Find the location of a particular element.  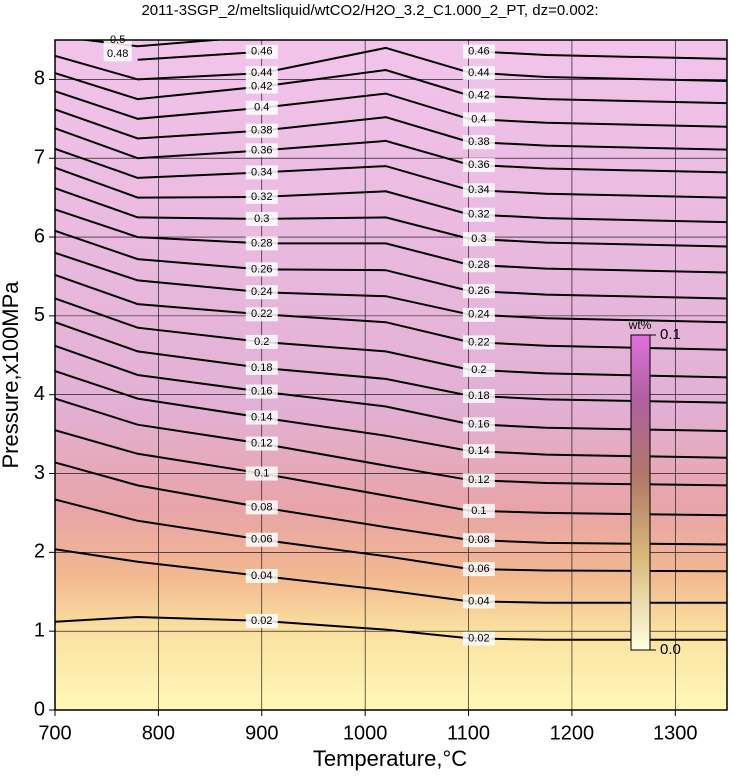

contour-label: 0.48 is located at coordinates (117, 54).